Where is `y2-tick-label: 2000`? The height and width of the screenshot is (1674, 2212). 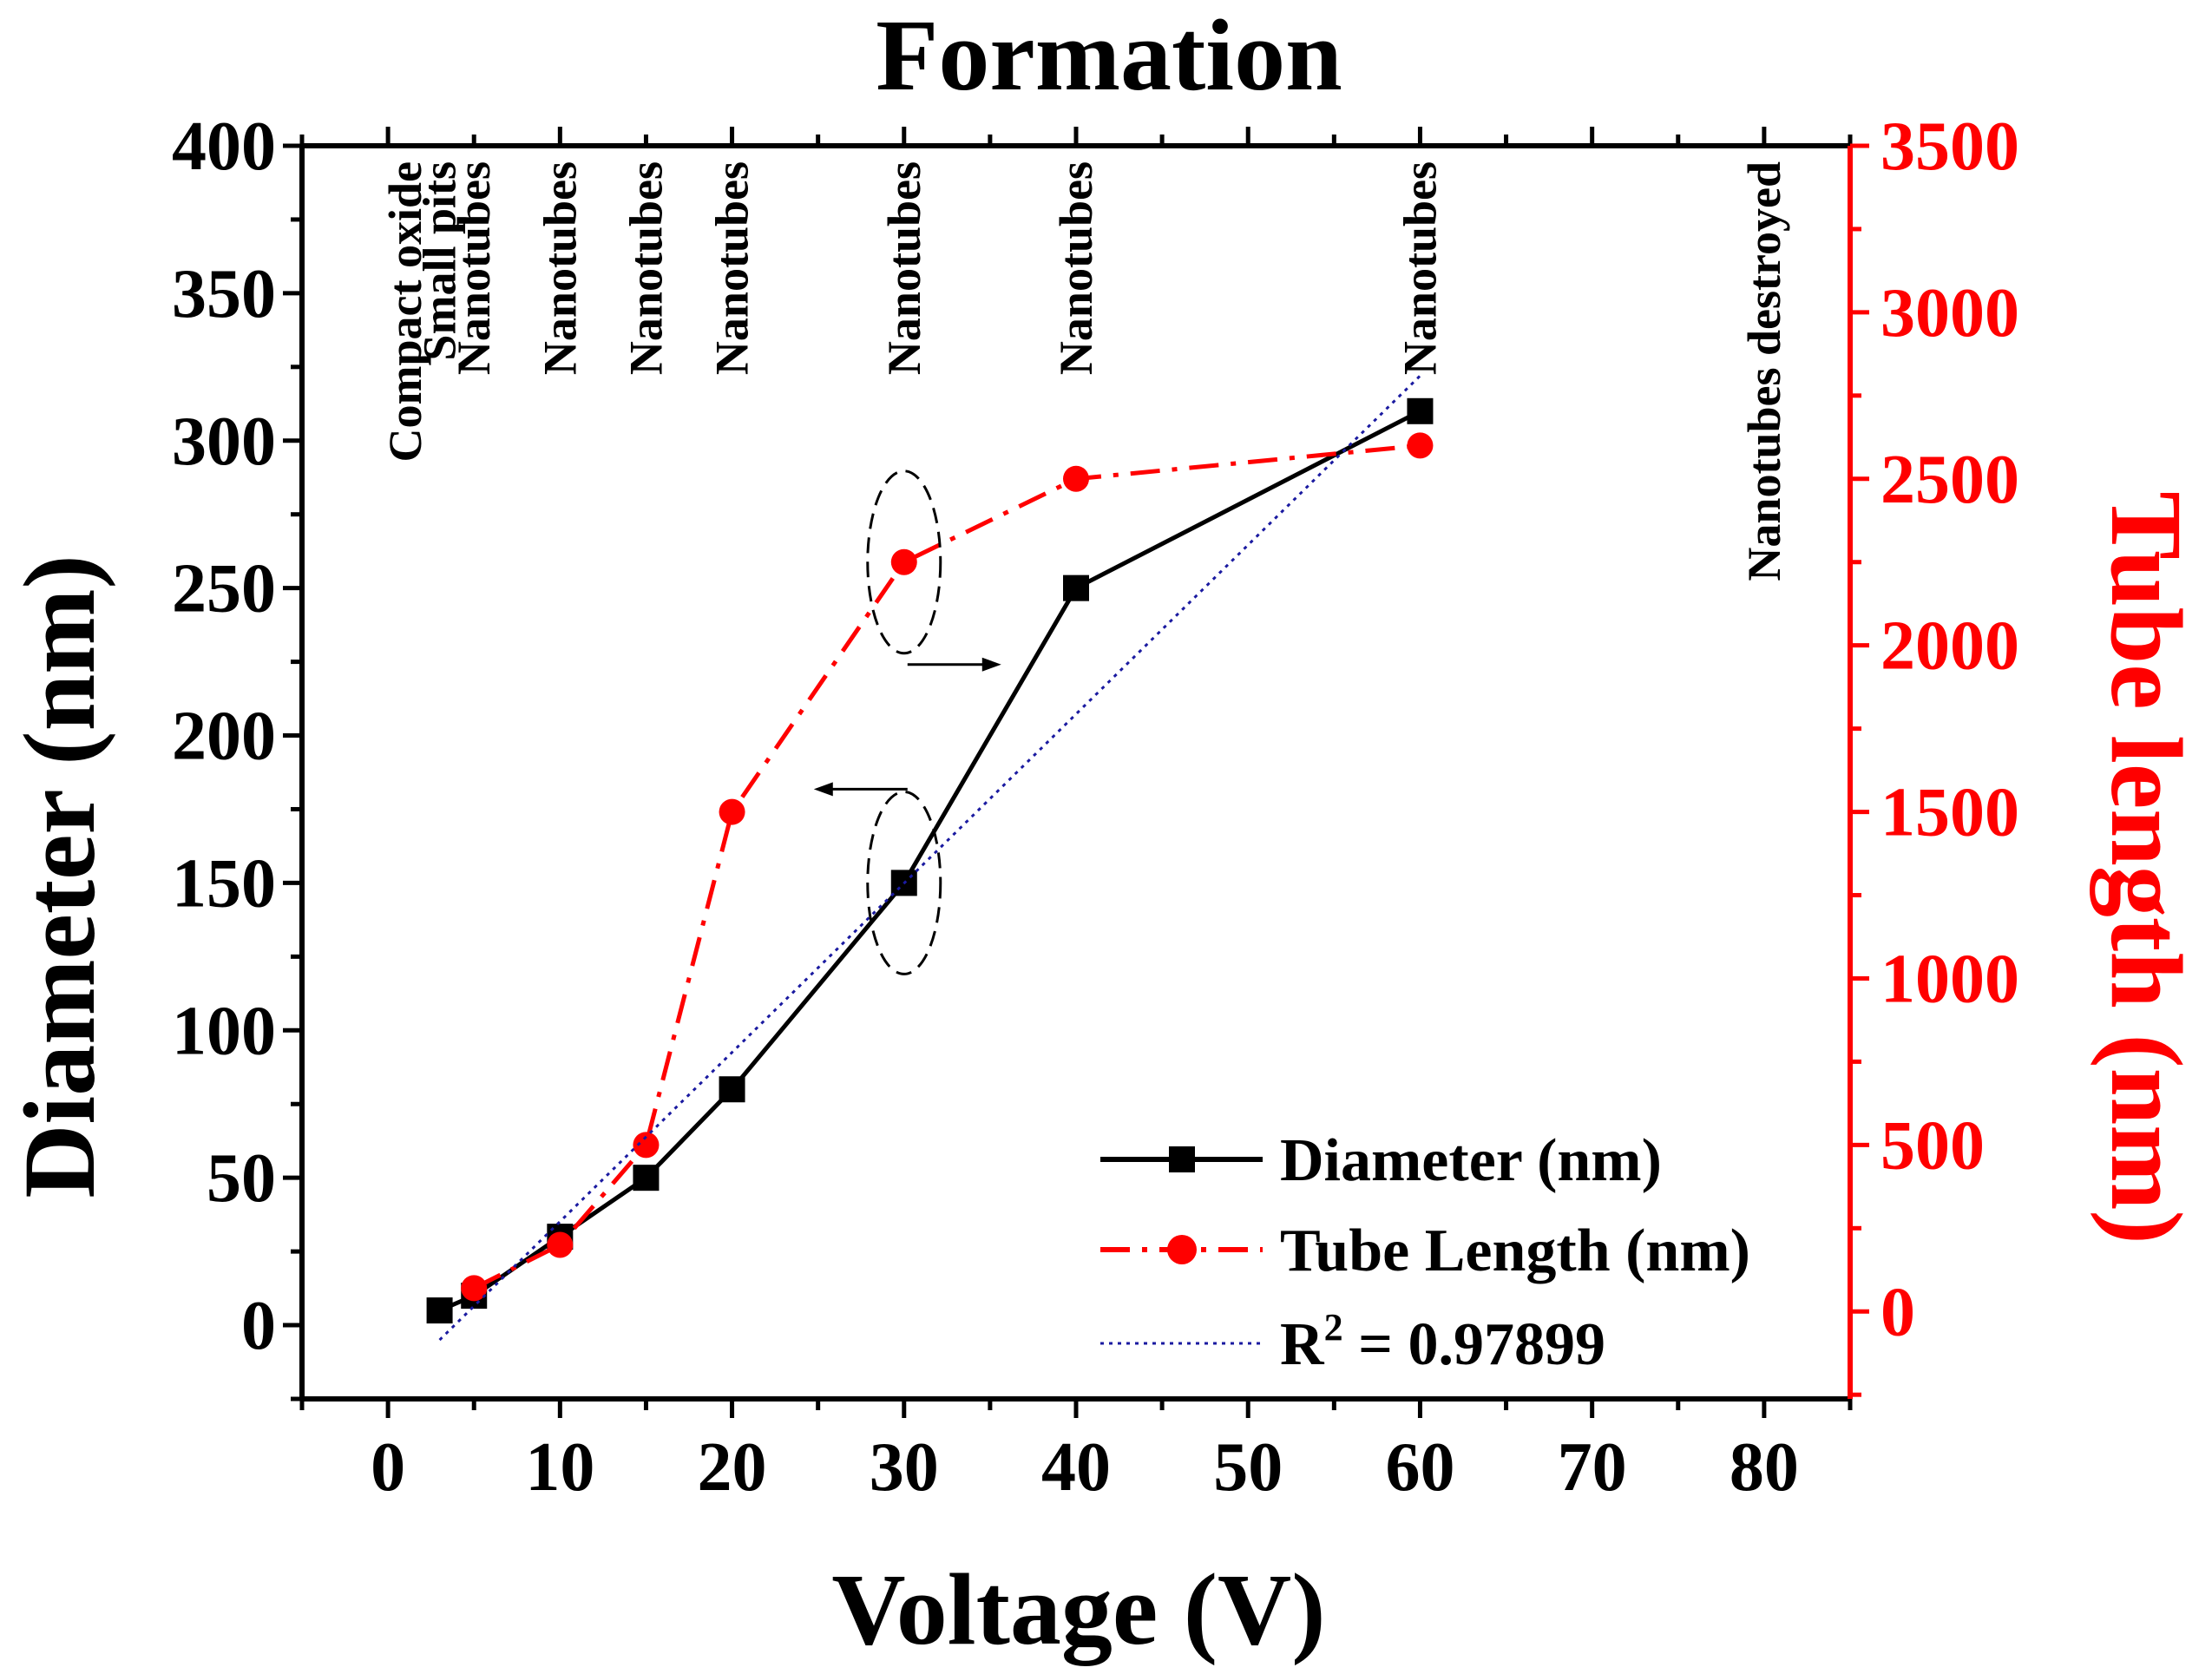 y2-tick-label: 2000 is located at coordinates (1950, 646).